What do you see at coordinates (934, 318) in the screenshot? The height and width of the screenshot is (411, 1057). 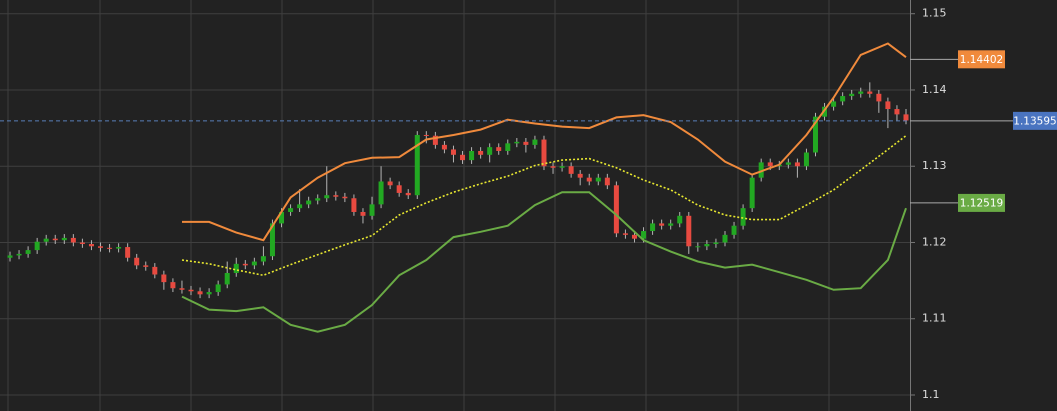 I see `y-tick-label: 1.11` at bounding box center [934, 318].